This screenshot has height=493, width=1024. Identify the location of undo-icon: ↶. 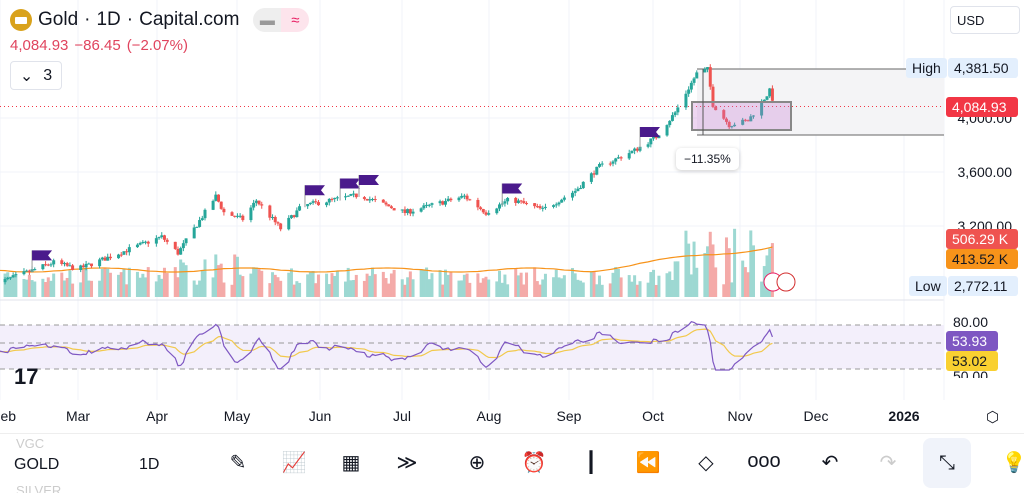
(830, 463).